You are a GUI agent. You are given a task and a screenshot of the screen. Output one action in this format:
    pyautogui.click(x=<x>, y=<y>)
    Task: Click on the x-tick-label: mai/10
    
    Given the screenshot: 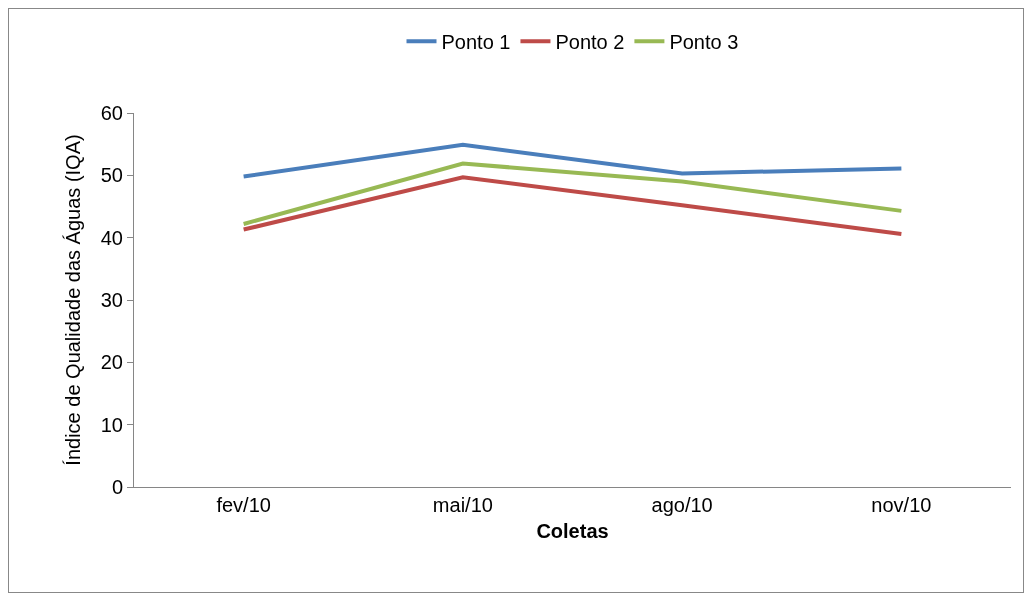 What is the action you would take?
    pyautogui.click(x=462, y=505)
    